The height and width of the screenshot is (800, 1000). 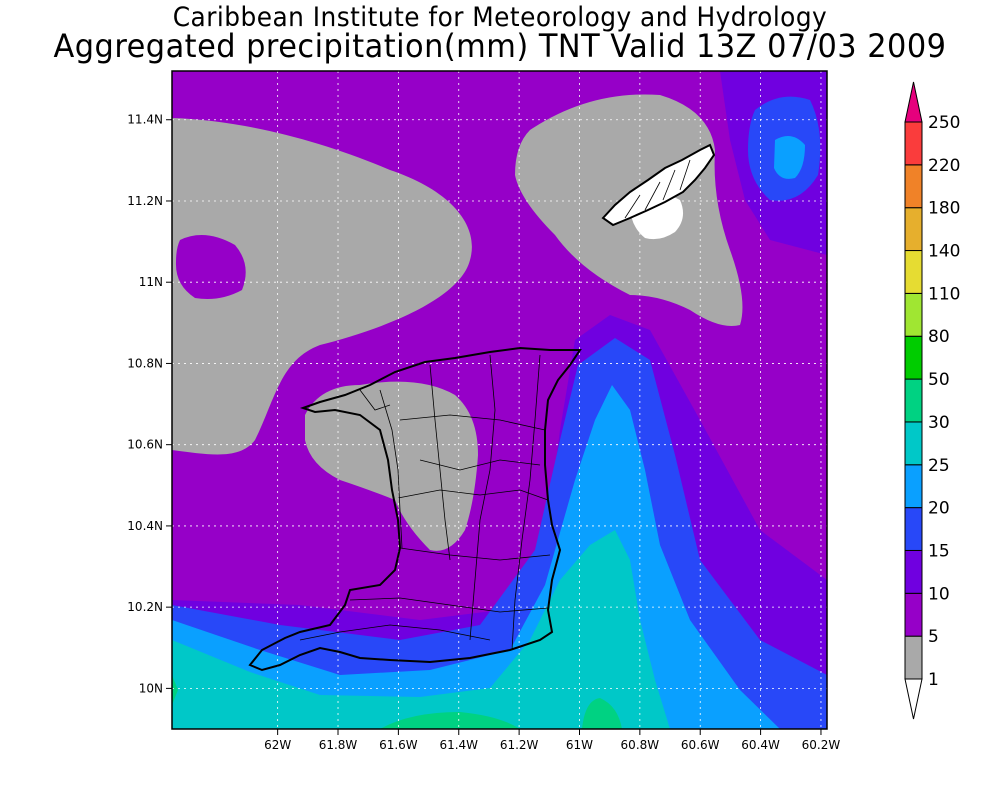 I want to click on field-1-5-central, so click(x=391, y=466).